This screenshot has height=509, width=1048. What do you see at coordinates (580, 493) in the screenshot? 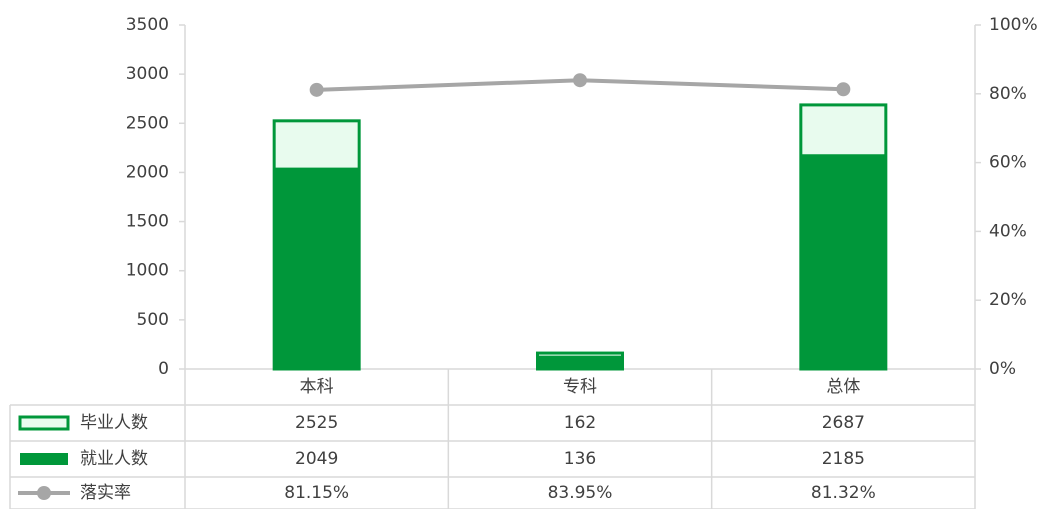
I see `table-value: 83.95%` at bounding box center [580, 493].